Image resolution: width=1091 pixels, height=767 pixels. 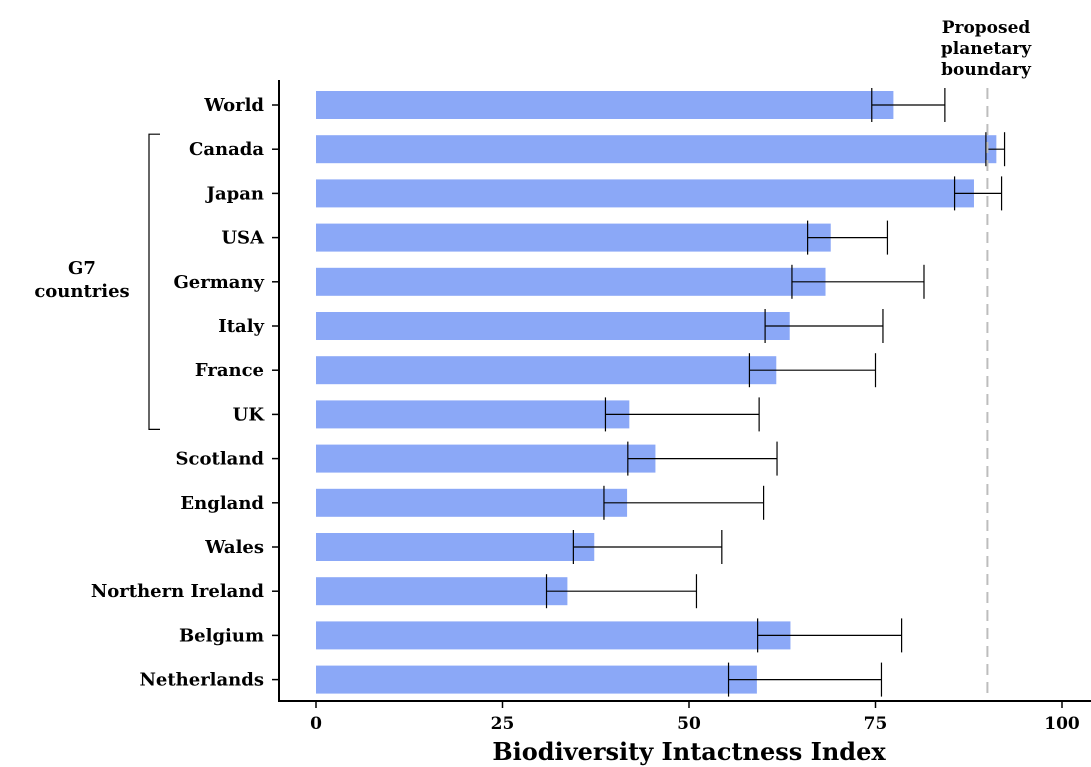 I want to click on x-tick-label-2: 50, so click(x=689, y=724).